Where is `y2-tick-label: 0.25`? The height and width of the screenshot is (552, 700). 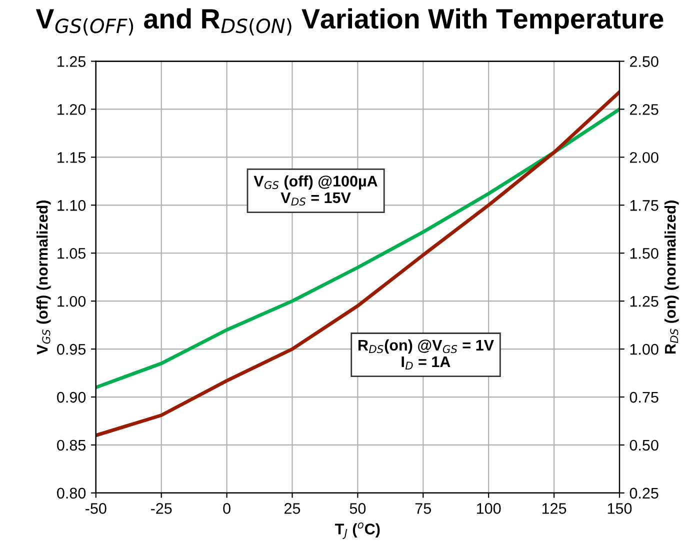 y2-tick-label: 0.25 is located at coordinates (644, 493).